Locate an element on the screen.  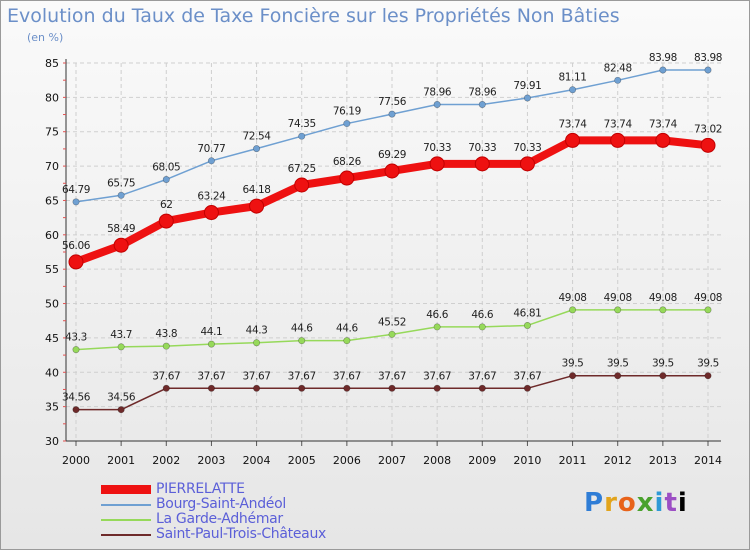
legend-label-pierrelatte: PIERRELATTE is located at coordinates (200, 489).